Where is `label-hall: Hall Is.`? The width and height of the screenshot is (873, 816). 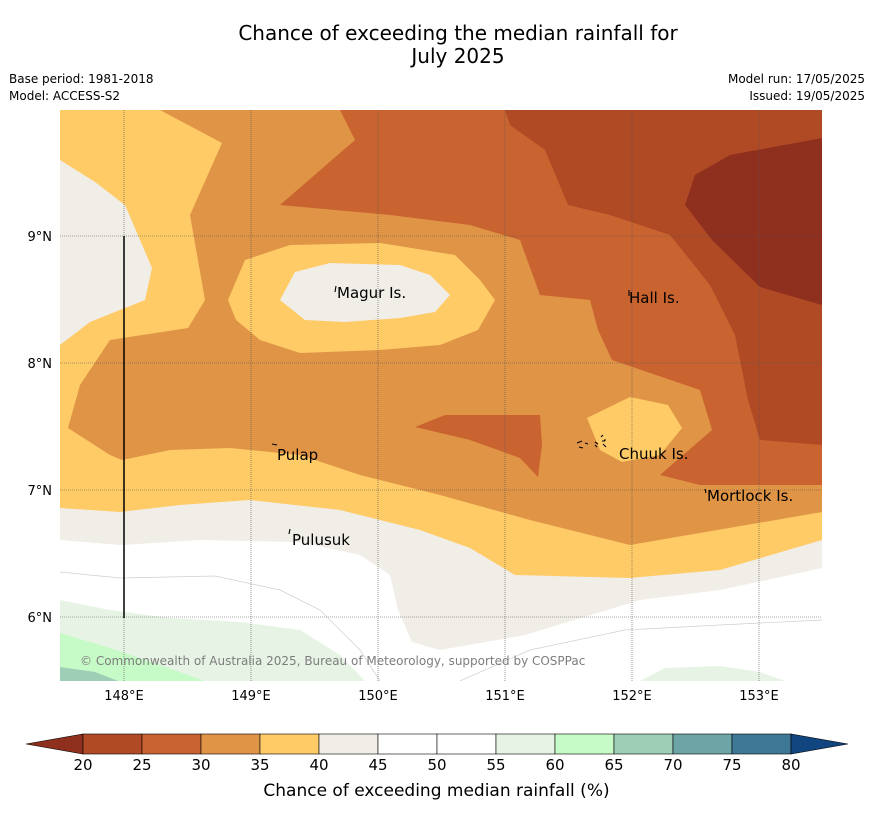 label-hall: Hall Is. is located at coordinates (654, 298).